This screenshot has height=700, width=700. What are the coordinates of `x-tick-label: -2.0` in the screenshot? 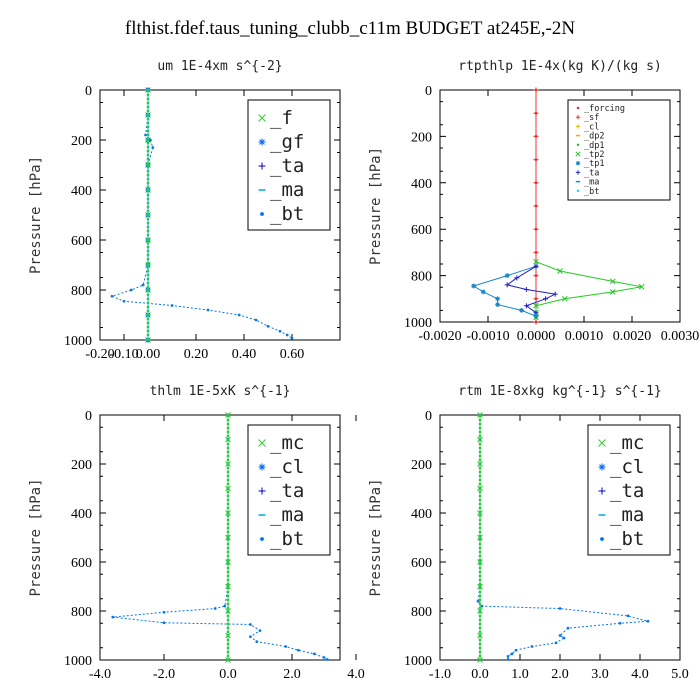 It's located at (164, 674).